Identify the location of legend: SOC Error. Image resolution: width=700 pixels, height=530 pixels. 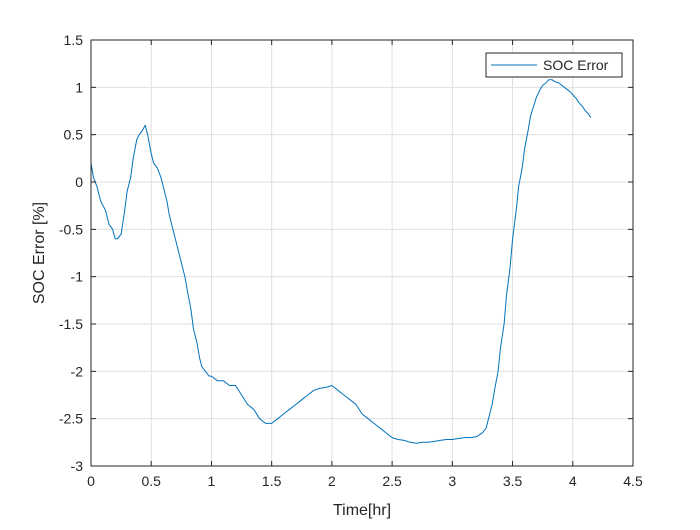
(554, 65).